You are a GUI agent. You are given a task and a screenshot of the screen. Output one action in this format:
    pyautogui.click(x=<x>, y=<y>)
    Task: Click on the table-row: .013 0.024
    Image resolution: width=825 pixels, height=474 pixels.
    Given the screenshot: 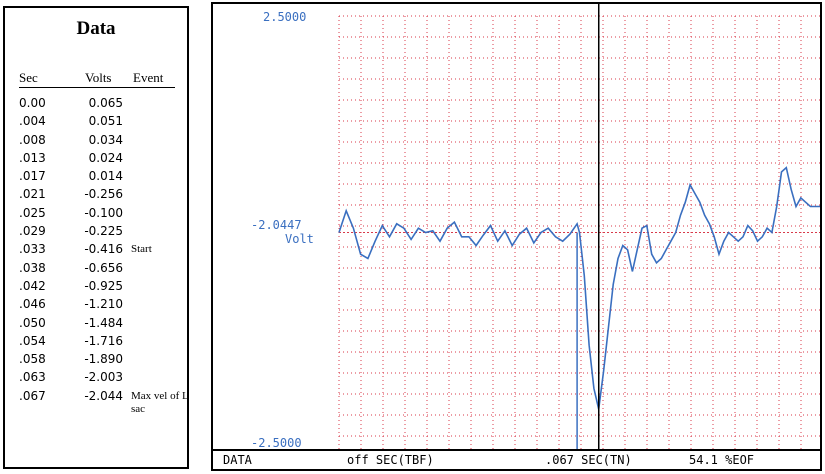 What is the action you would take?
    pyautogui.click(x=96, y=158)
    